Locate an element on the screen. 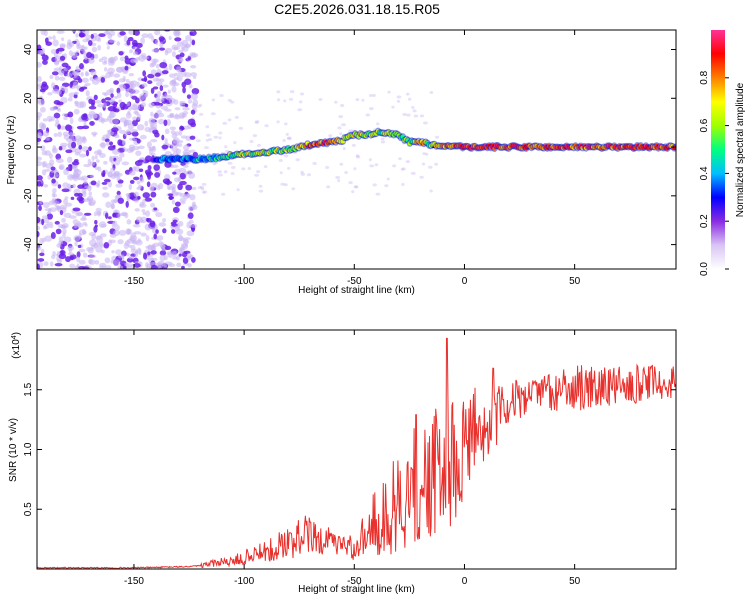  spectrogram-y-tick-label: 20 is located at coordinates (28, 98).